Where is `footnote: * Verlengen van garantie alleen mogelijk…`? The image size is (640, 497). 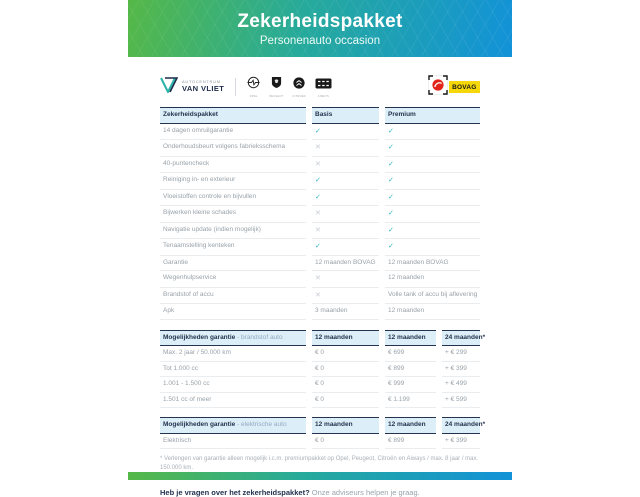 footnote: * Verlengen van garantie alleen mogelijk… is located at coordinates (319, 463).